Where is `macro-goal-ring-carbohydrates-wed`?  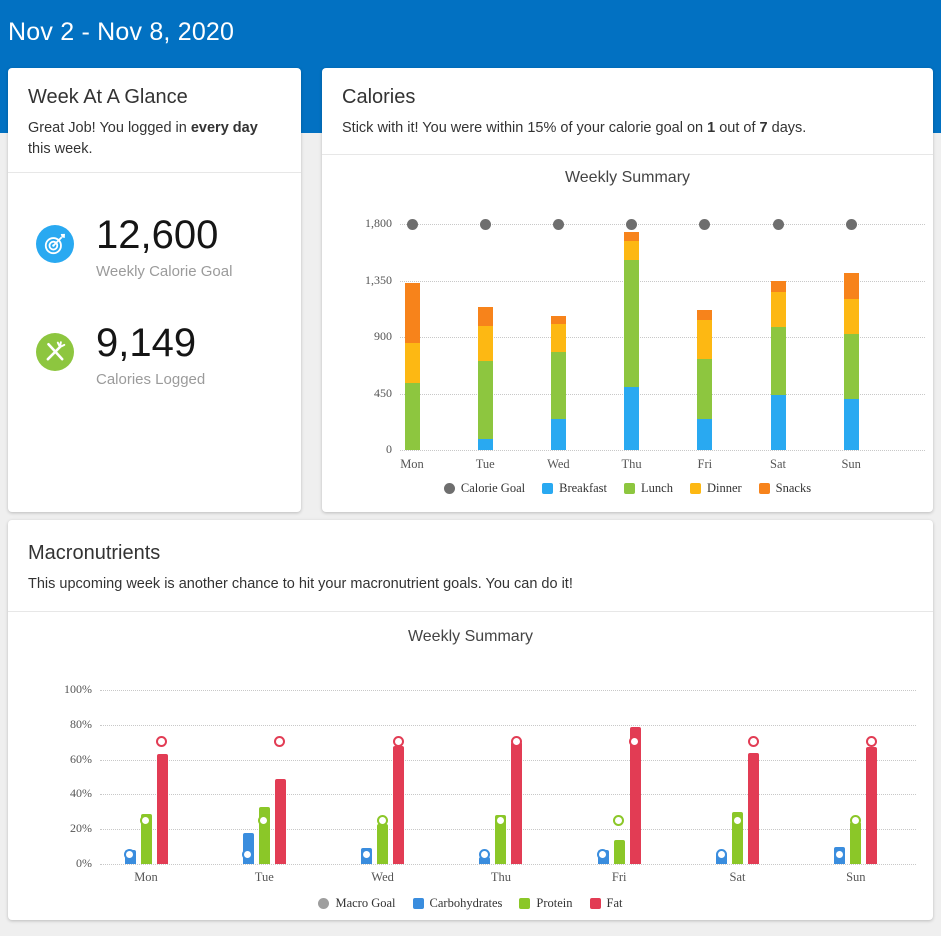
macro-goal-ring-carbohydrates-wed is located at coordinates (366, 855).